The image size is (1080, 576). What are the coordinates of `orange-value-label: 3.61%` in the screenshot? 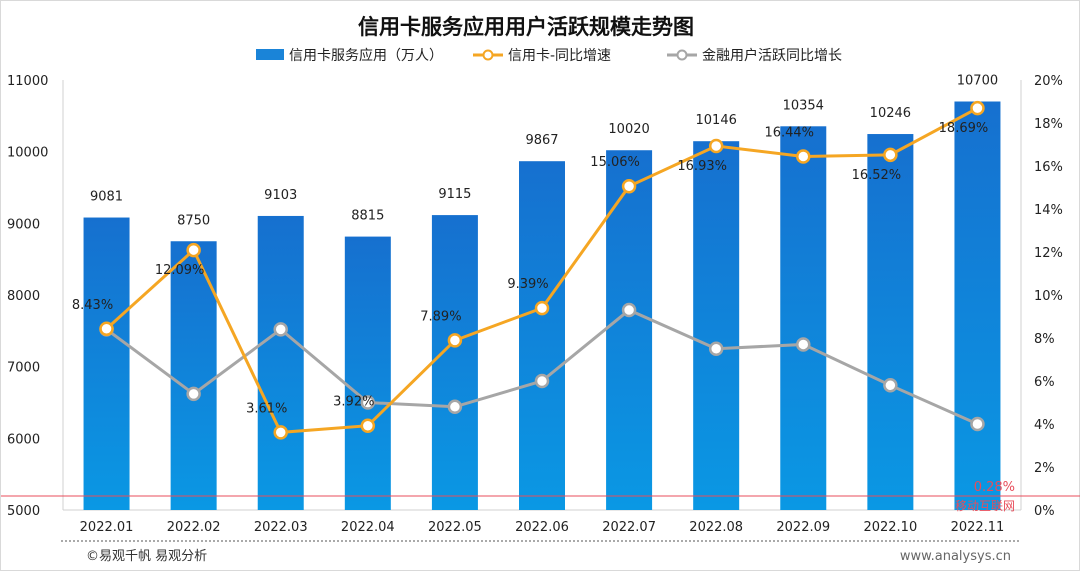 It's located at (266, 408).